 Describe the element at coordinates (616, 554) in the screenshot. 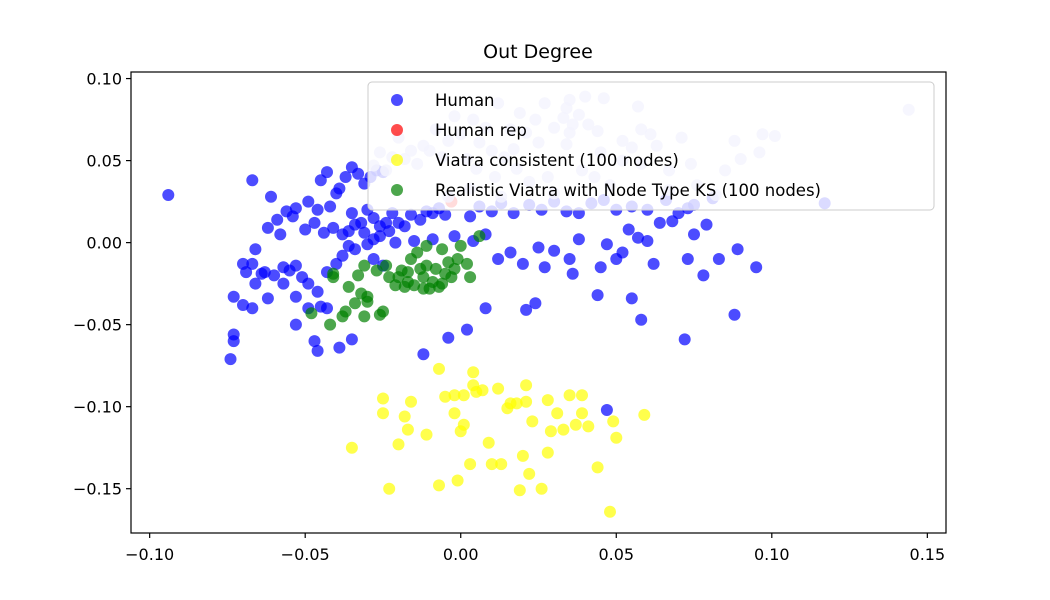

I see `x-tick-label: 0.05` at that location.